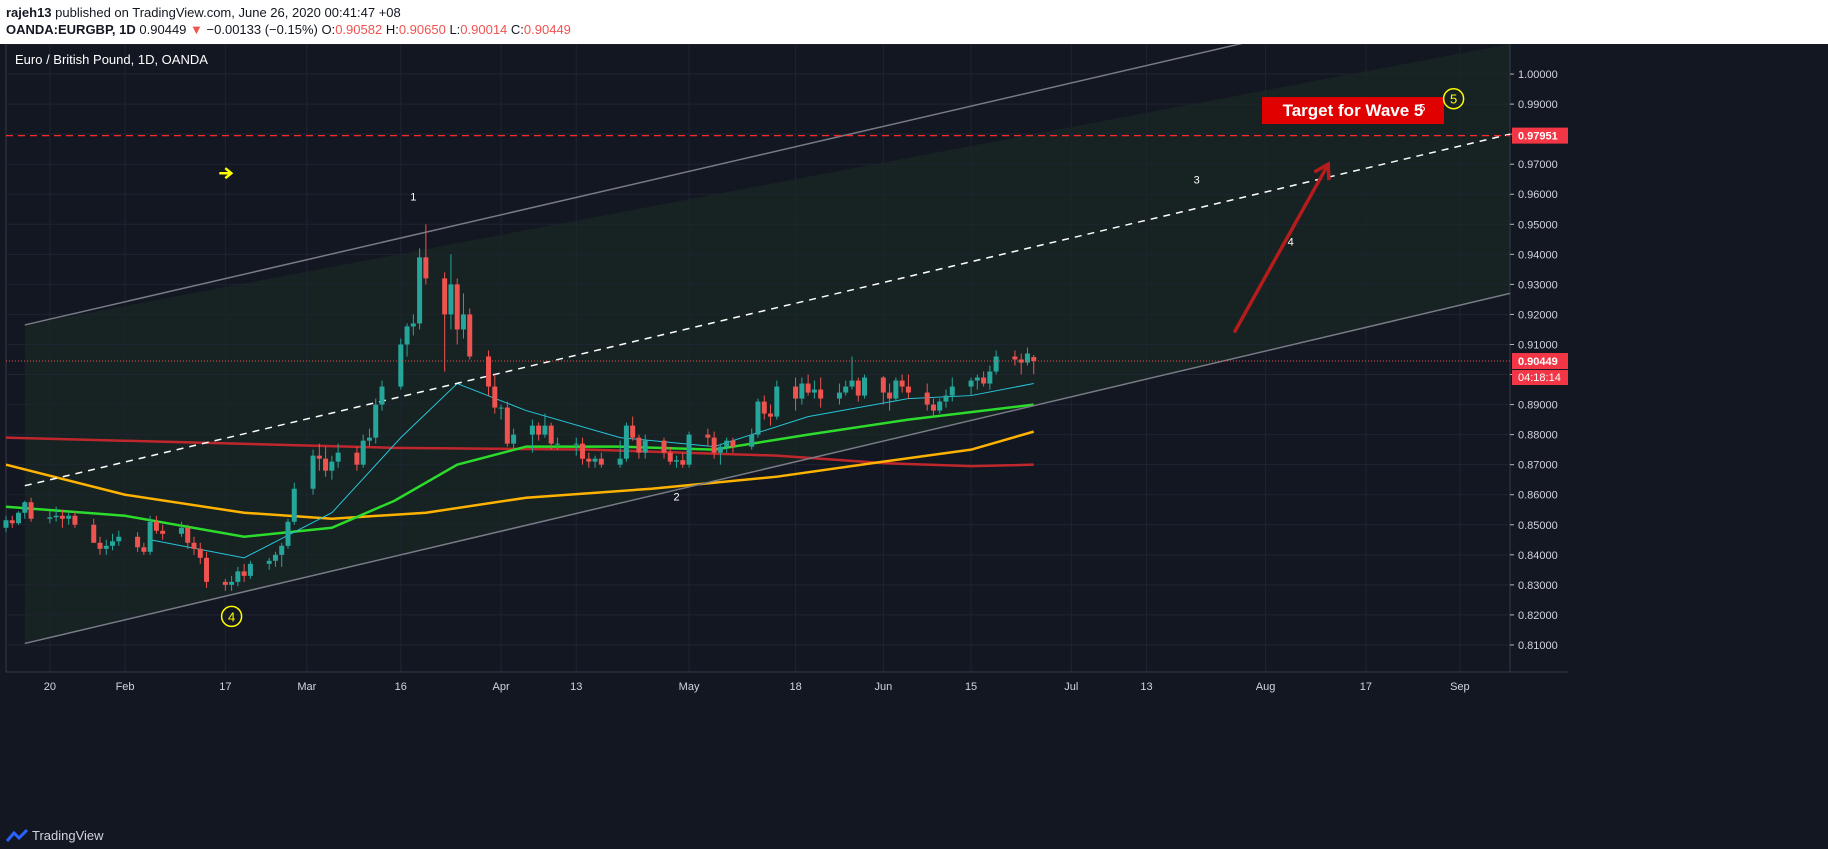 This screenshot has width=1828, height=849. I want to click on tradingview-logo-icon, so click(17, 835).